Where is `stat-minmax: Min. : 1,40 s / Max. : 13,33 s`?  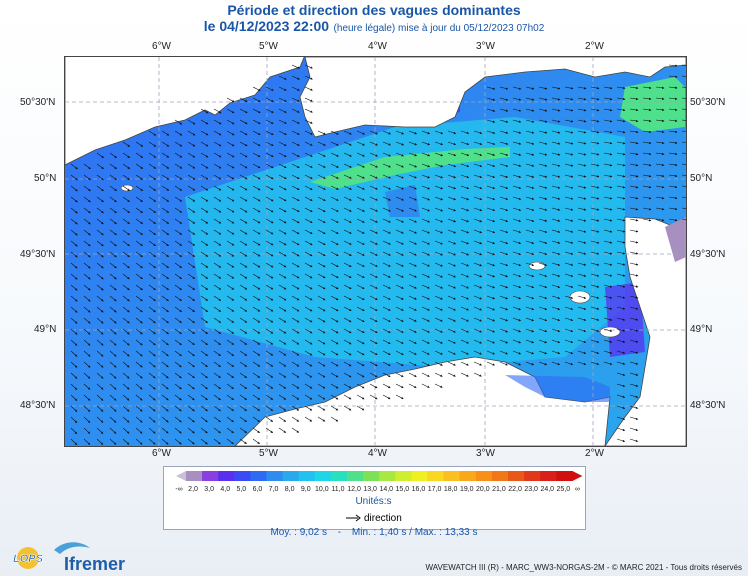 stat-minmax: Min. : 1,40 s / Max. : 13,33 s is located at coordinates (414, 532).